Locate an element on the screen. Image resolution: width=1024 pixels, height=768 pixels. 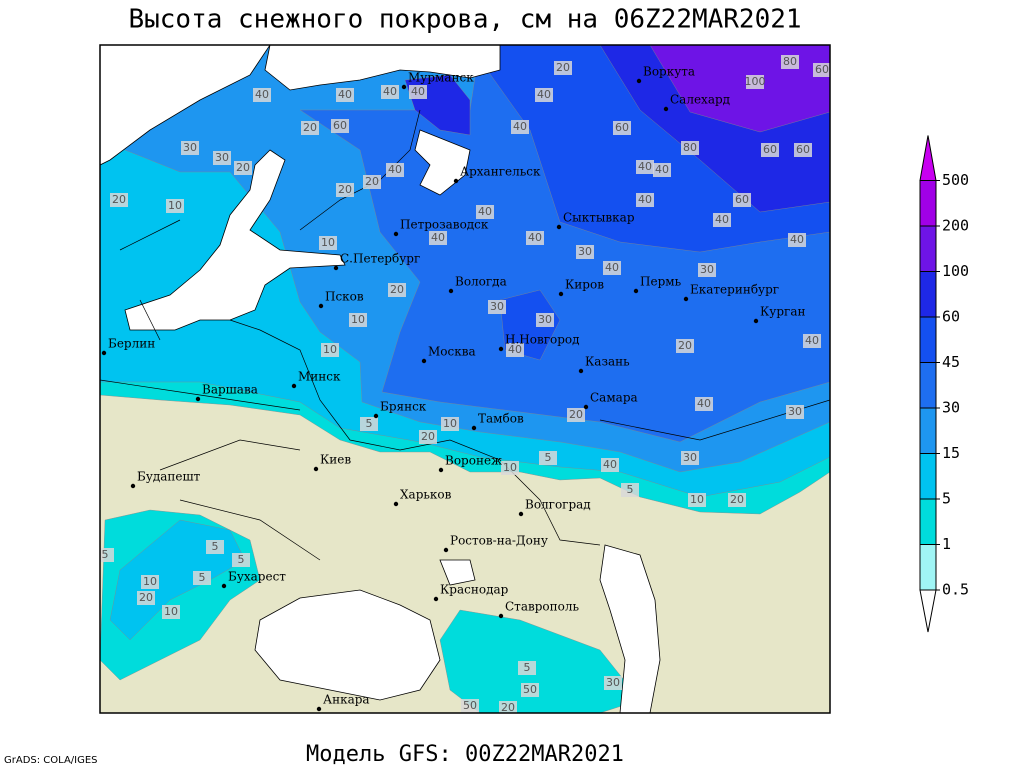
colorbar-label: 1 is located at coordinates (946, 544).